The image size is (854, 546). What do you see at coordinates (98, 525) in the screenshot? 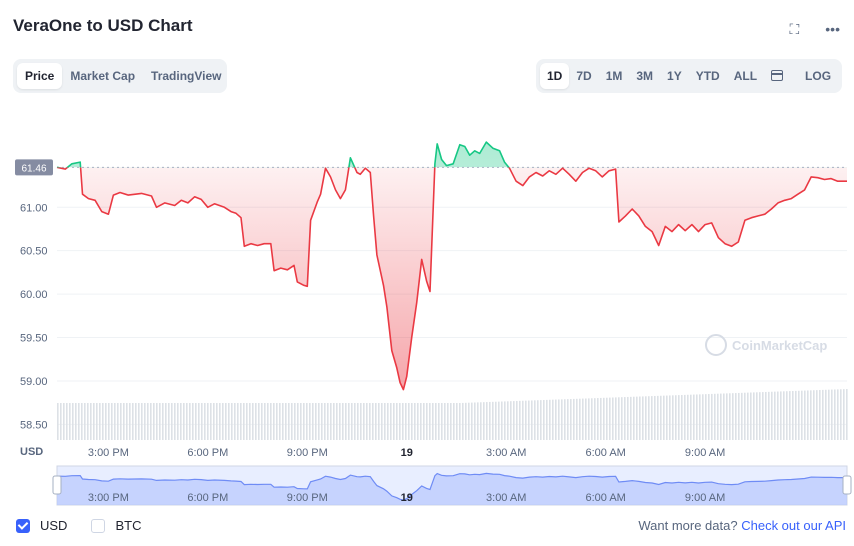
I see `btc-checkbox` at bounding box center [98, 525].